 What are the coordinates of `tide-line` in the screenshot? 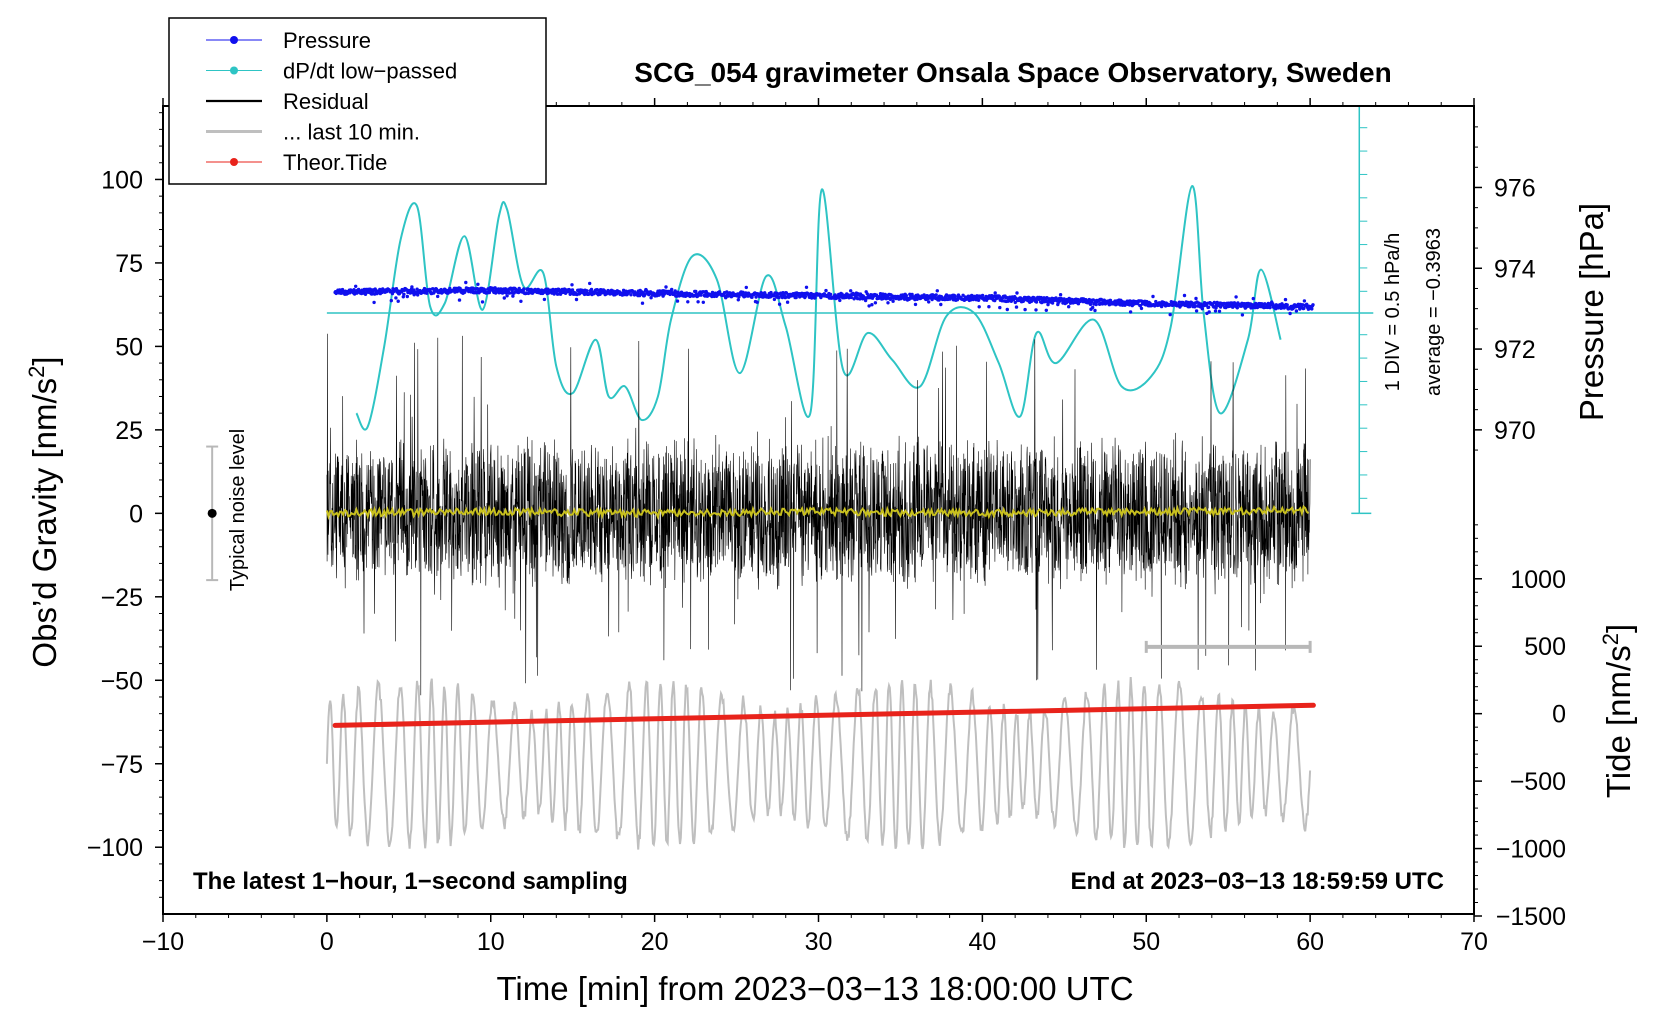 It's located at (824, 715).